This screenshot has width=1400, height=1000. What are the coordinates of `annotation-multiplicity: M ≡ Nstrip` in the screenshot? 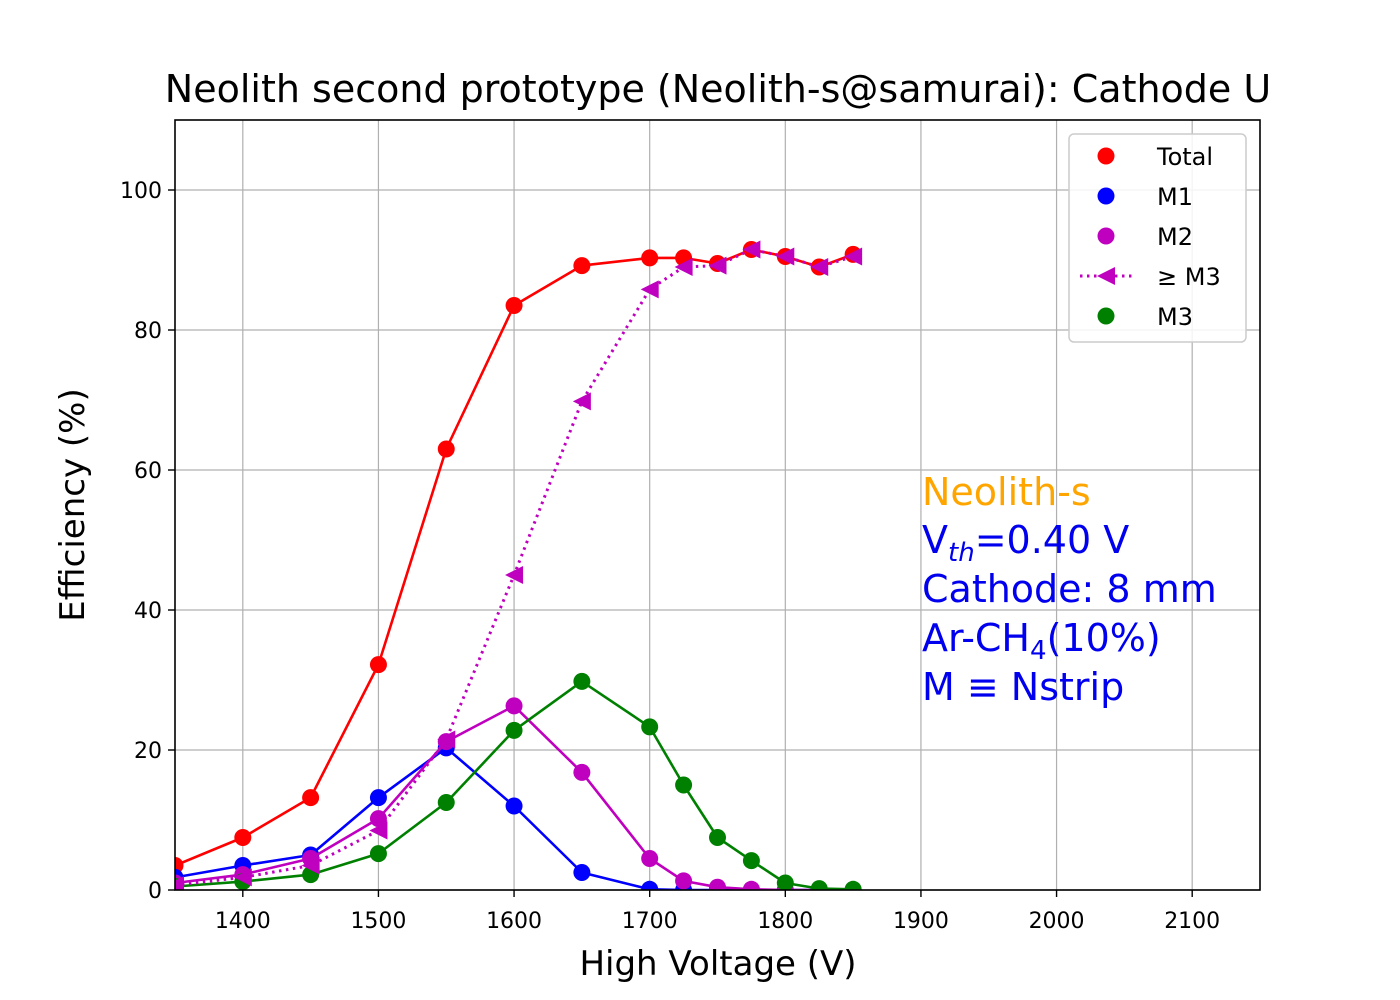 It's located at (1023, 687).